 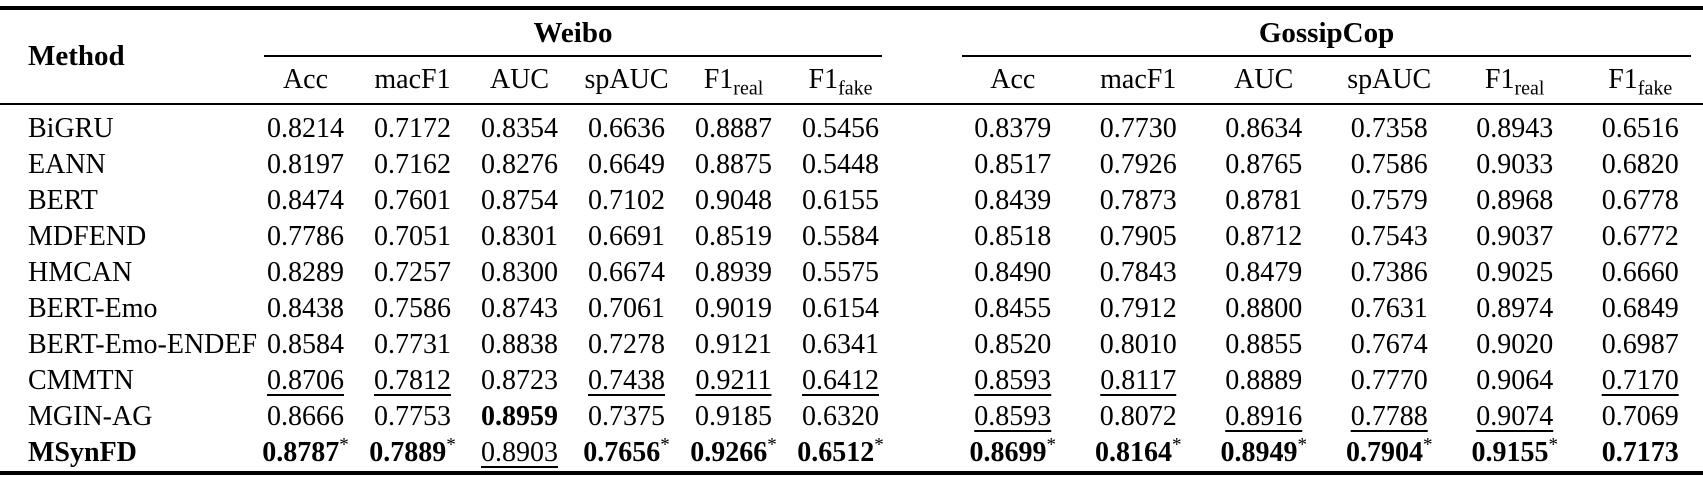 What do you see at coordinates (840, 345) in the screenshot?
I see `metric-value-cell: 0.6341` at bounding box center [840, 345].